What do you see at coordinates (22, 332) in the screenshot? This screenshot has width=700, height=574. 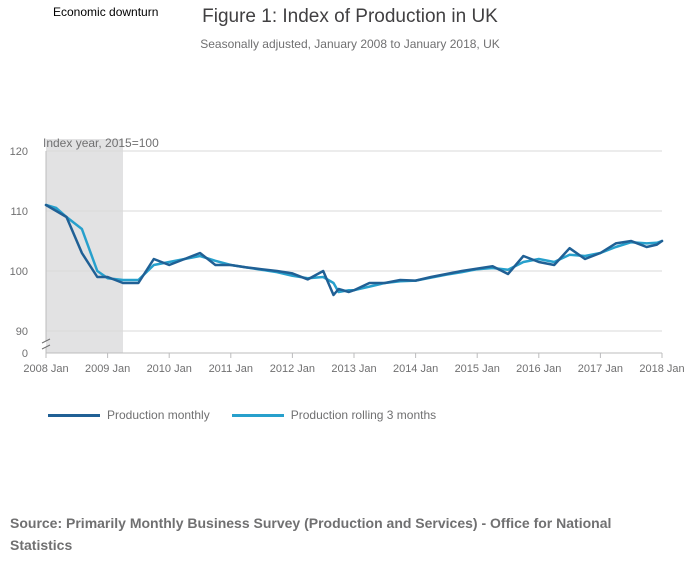 I see `y-tick-label-90: 90` at bounding box center [22, 332].